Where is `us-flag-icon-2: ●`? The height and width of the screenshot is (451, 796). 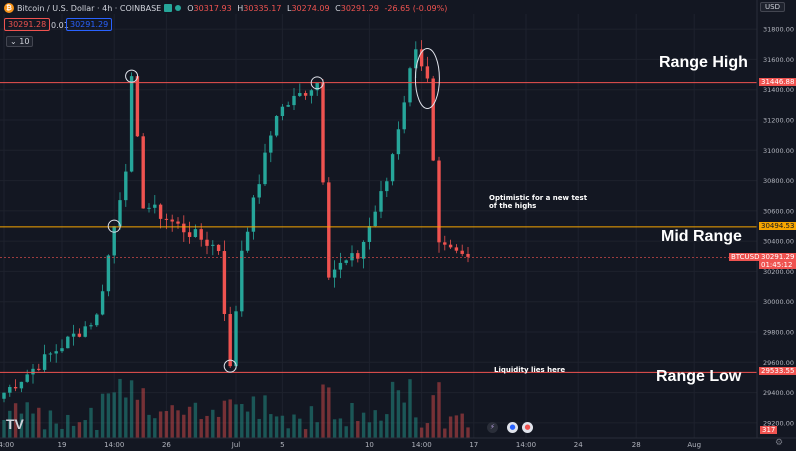
us-flag-icon-2: ● is located at coordinates (527, 427).